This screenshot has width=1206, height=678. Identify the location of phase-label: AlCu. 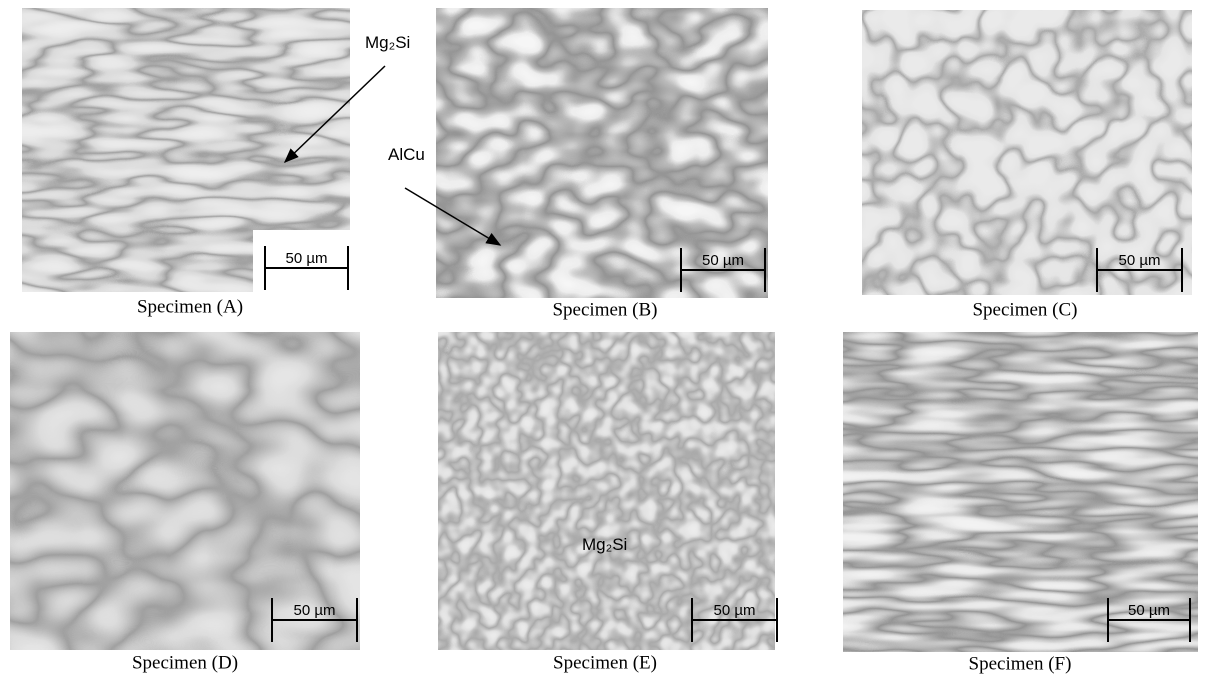
(406, 154).